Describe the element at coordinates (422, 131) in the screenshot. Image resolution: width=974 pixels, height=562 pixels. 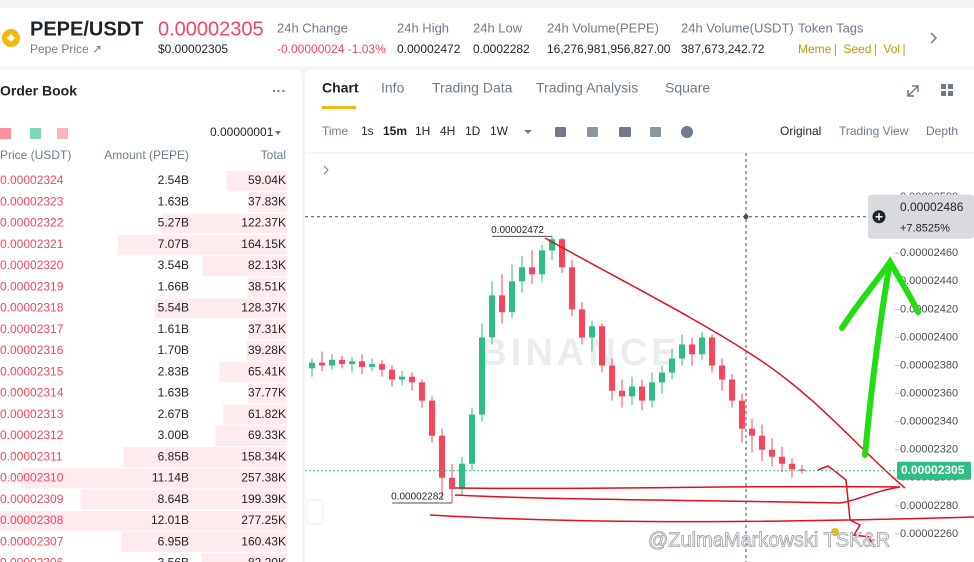
I see `interval: 1H` at that location.